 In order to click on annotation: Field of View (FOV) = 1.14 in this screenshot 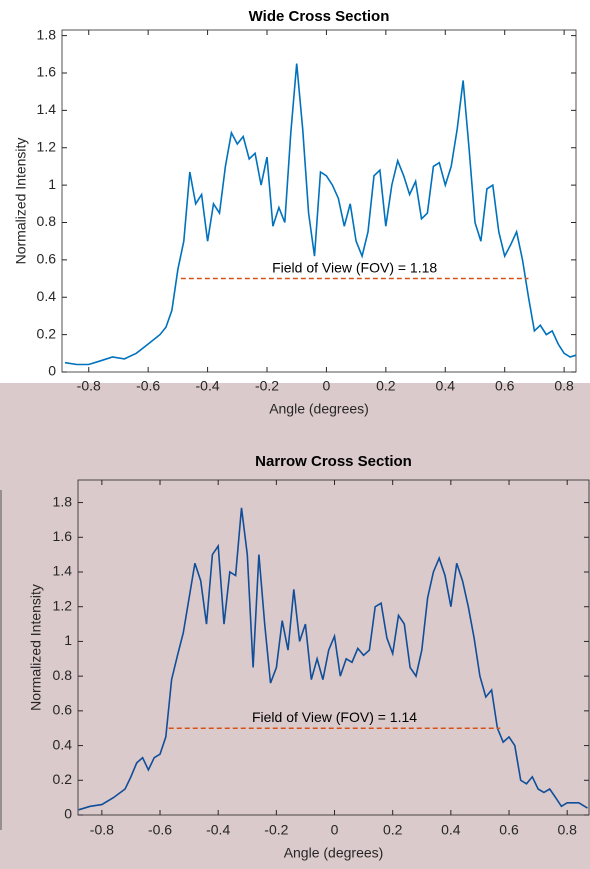, I will do `click(334, 717)`.